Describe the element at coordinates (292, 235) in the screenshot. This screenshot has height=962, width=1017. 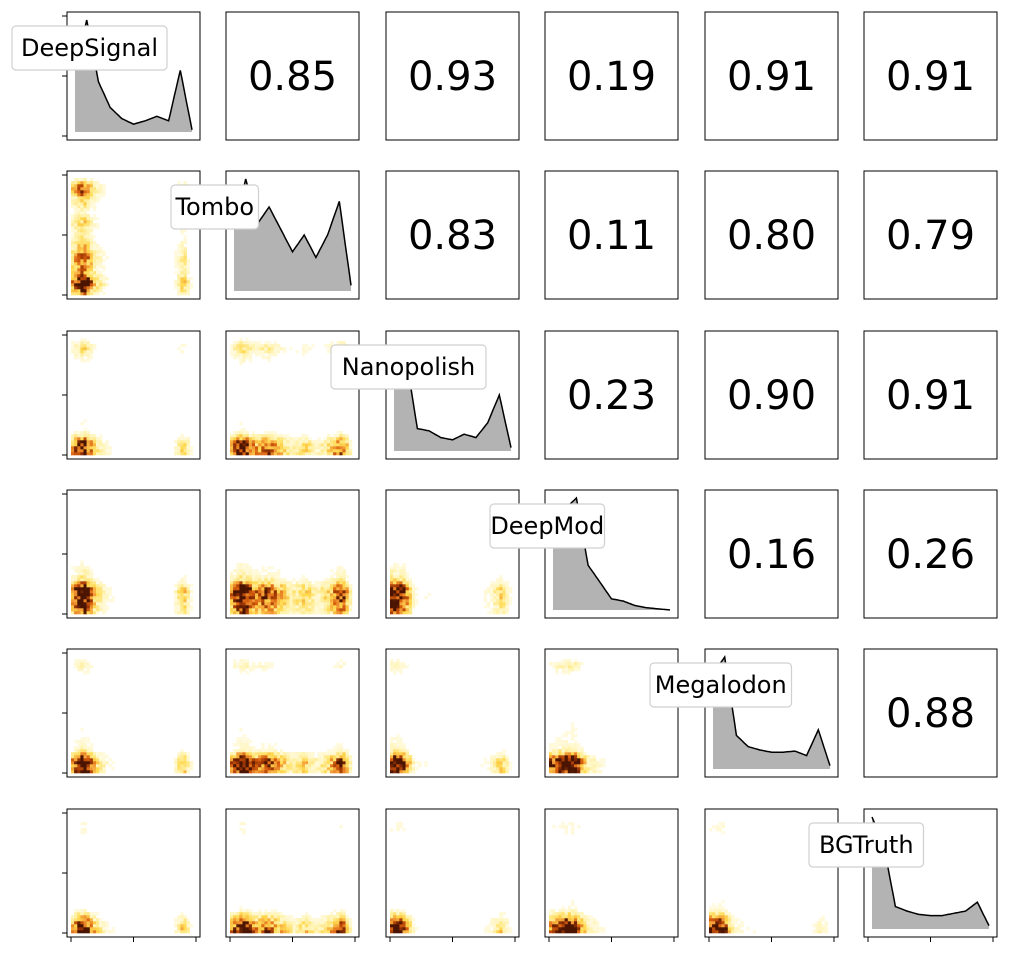
I see `kde-area-tombo` at that location.